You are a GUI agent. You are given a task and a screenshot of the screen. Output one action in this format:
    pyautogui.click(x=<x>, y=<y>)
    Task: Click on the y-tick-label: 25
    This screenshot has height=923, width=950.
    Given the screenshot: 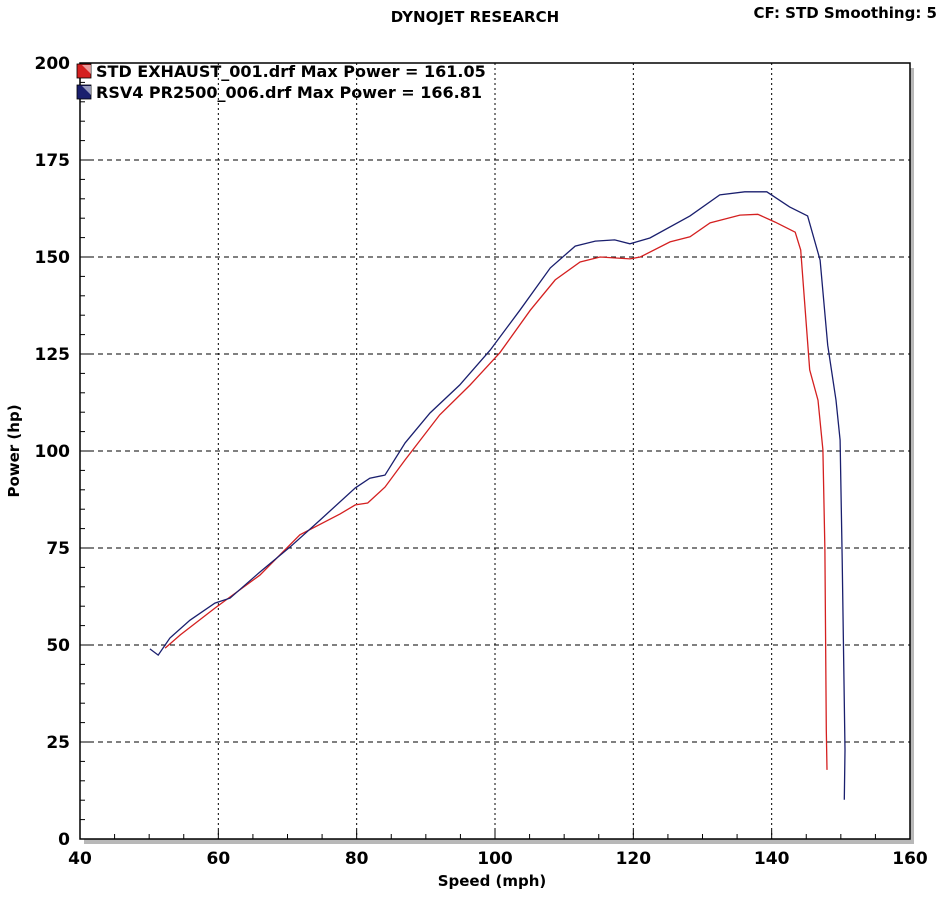 What is the action you would take?
    pyautogui.click(x=58, y=743)
    